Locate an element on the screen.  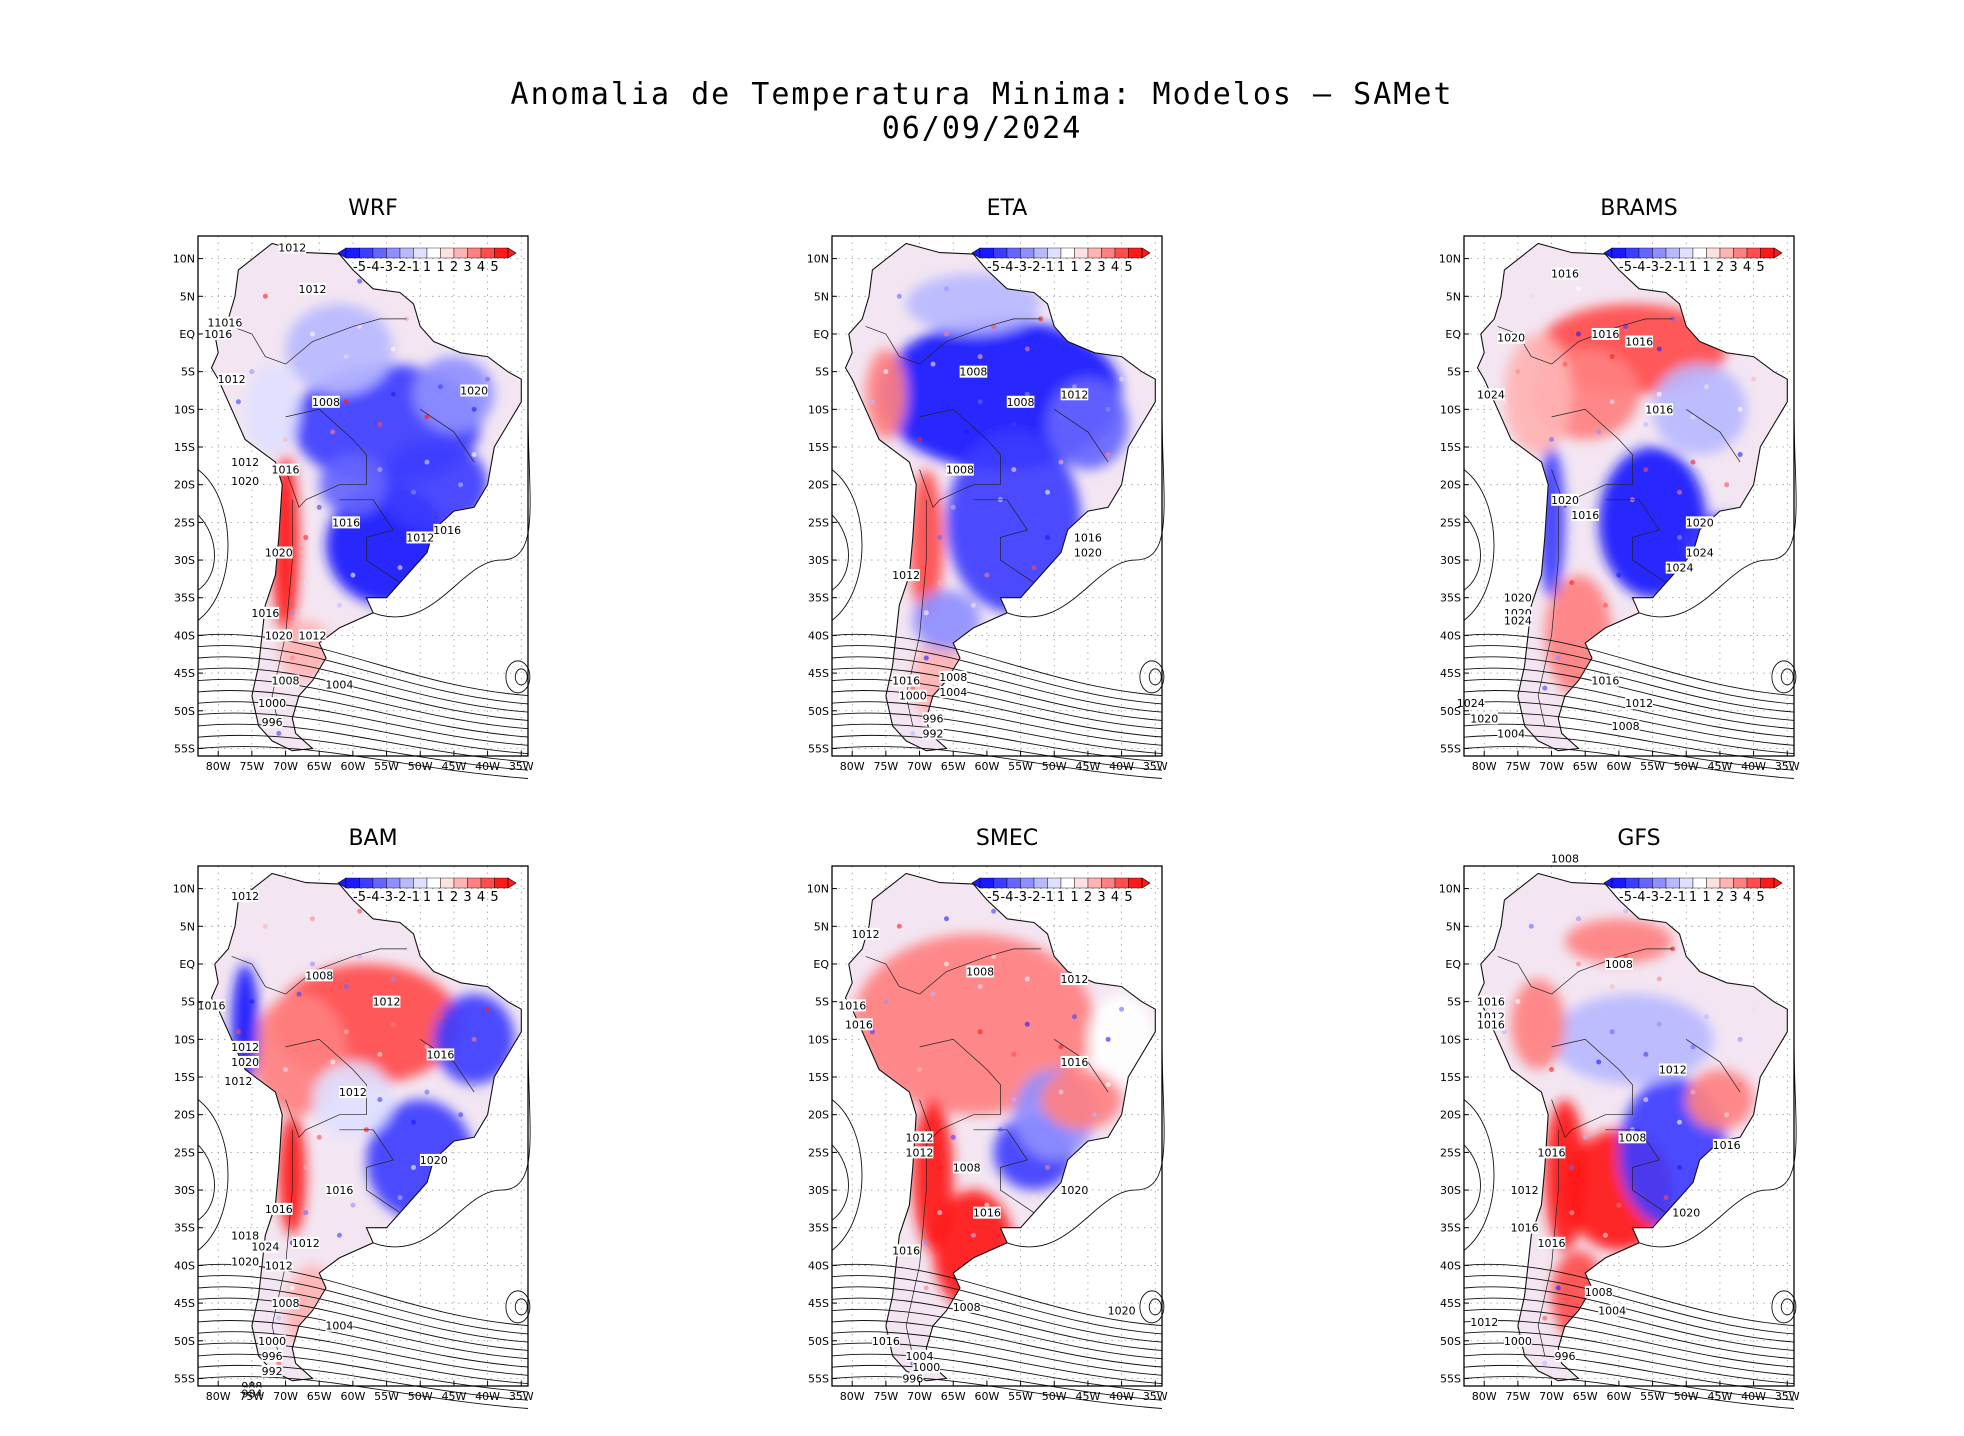
x-tick-label: 35W is located at coordinates (1787, 766).